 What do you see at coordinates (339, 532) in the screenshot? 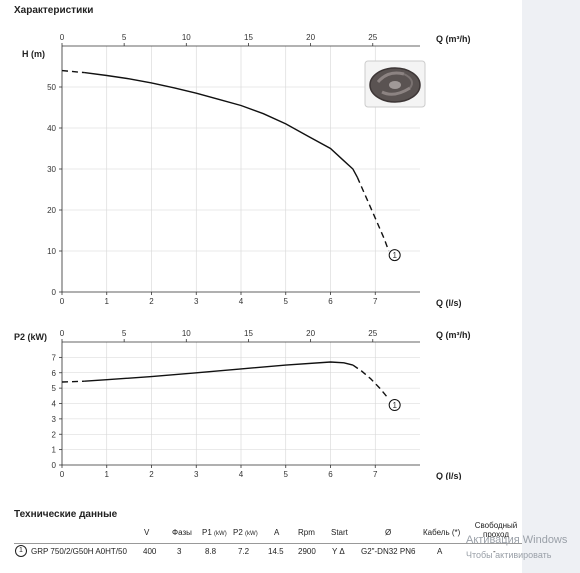
I see `header-start: Start` at bounding box center [339, 532].